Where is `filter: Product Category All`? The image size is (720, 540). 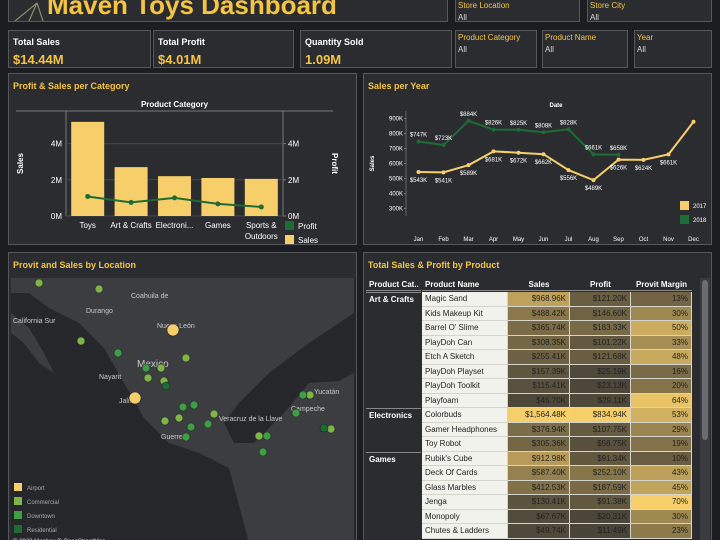
filter: Product Category All is located at coordinates (496, 49).